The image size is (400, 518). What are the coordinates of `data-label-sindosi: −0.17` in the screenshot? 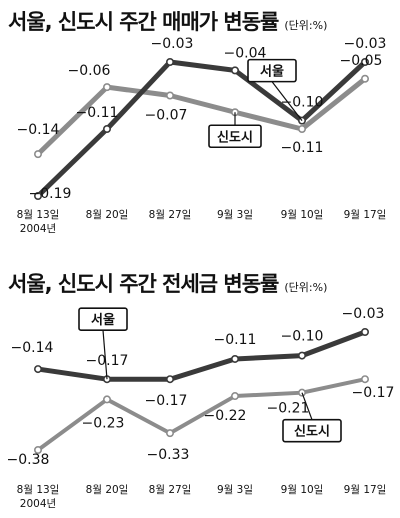 It's located at (373, 393).